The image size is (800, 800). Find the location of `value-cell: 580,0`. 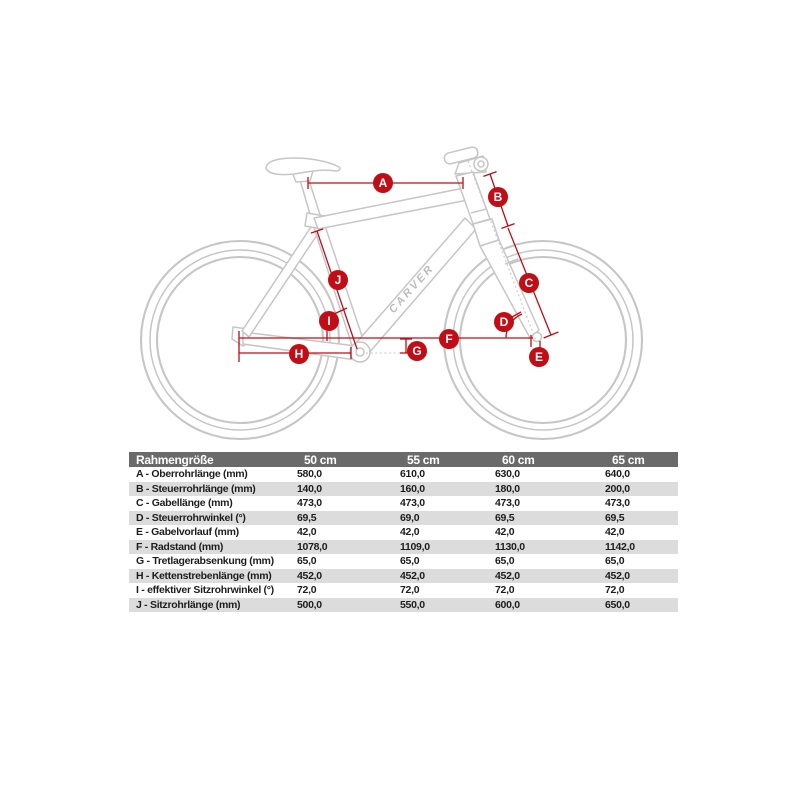

value-cell: 580,0 is located at coordinates (309, 474).